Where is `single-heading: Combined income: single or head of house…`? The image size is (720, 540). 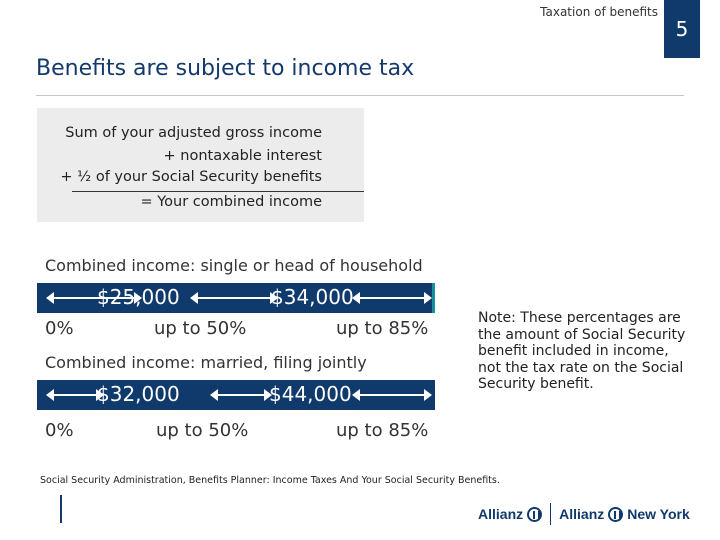 single-heading: Combined income: single or head of house… is located at coordinates (234, 265).